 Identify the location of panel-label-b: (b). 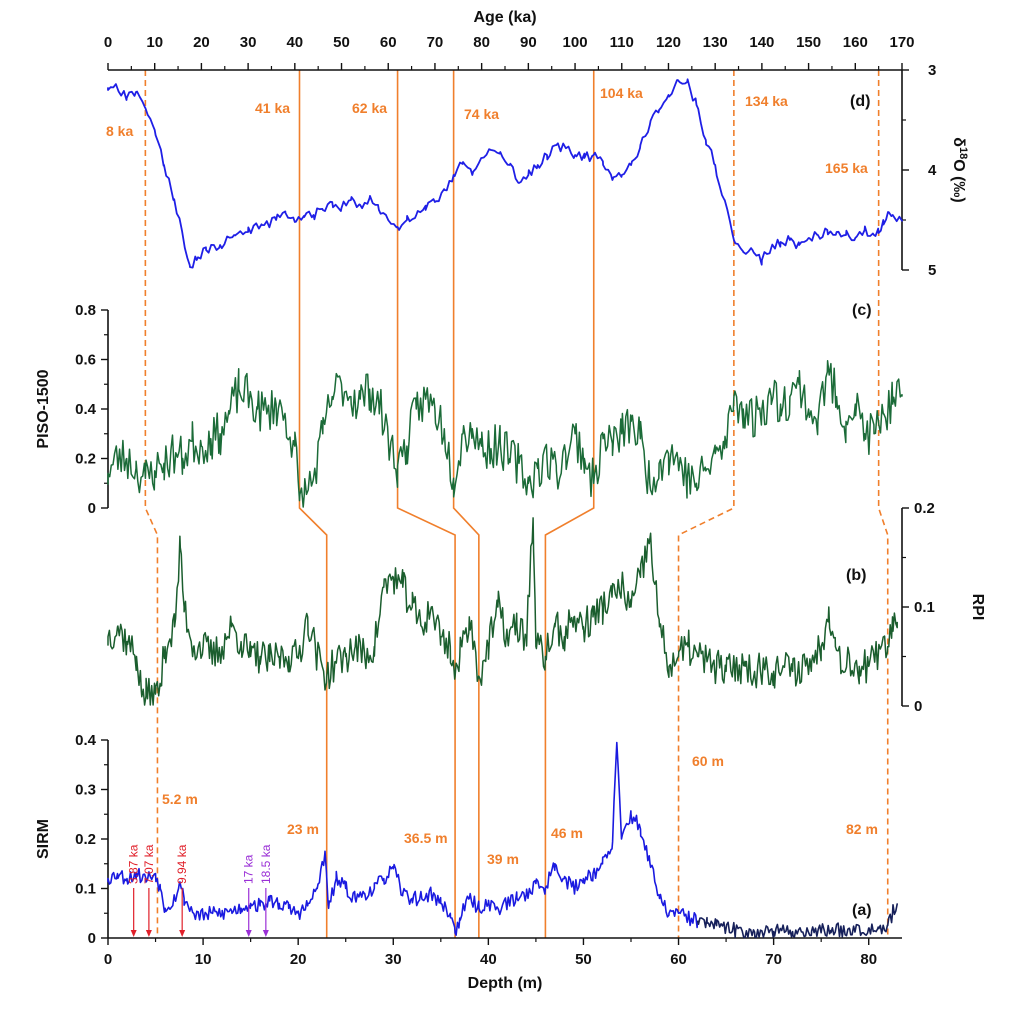
(856, 575).